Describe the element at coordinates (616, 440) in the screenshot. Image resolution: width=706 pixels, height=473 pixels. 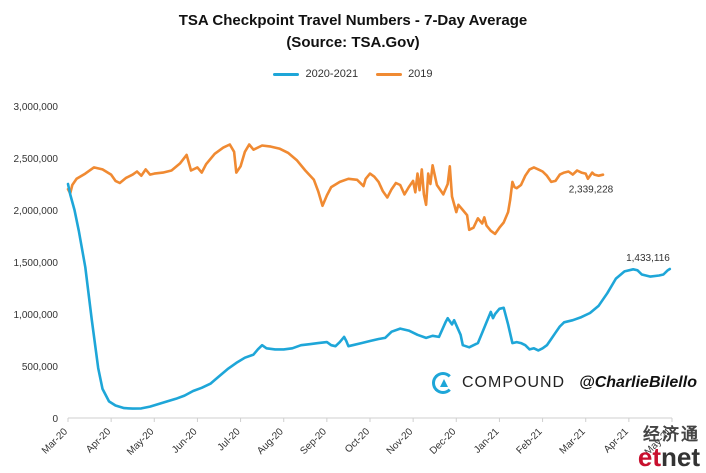
I see `x-tick-label: Apr-21` at that location.